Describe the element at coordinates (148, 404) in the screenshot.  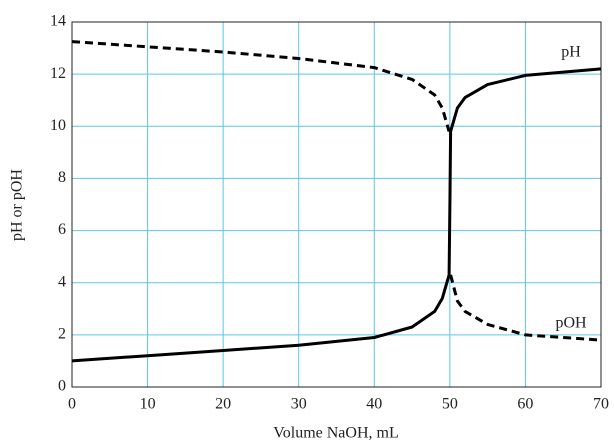
I see `x-tick-label: 10` at that location.